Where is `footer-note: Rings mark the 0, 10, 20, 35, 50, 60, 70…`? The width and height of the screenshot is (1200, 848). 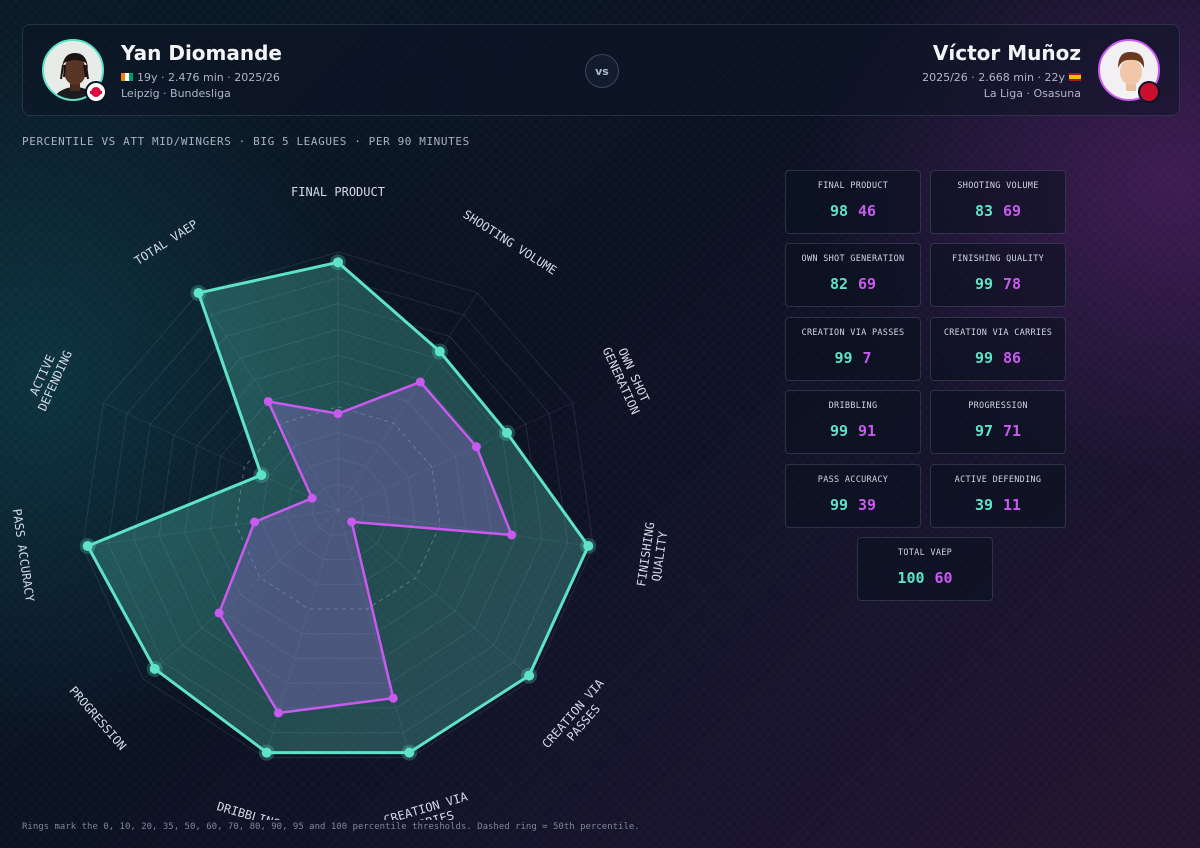
footer-note: Rings mark the 0, 10, 20, 35, 50, 60, 70… is located at coordinates (331, 827).